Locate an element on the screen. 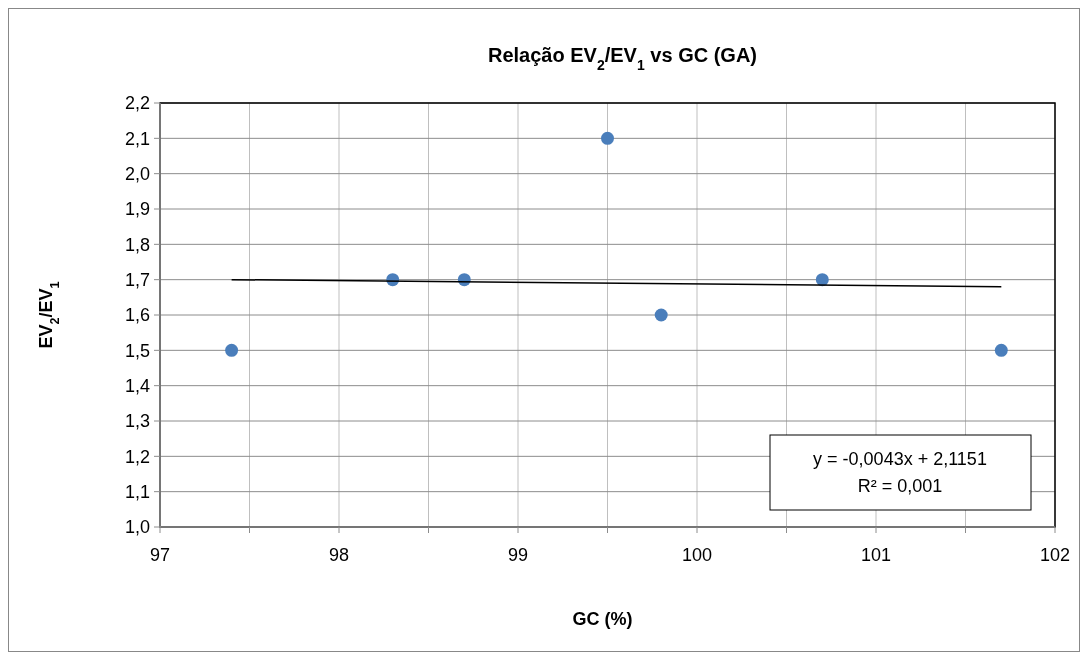 The height and width of the screenshot is (660, 1088). annotation: R² = 0,001 is located at coordinates (900, 486).